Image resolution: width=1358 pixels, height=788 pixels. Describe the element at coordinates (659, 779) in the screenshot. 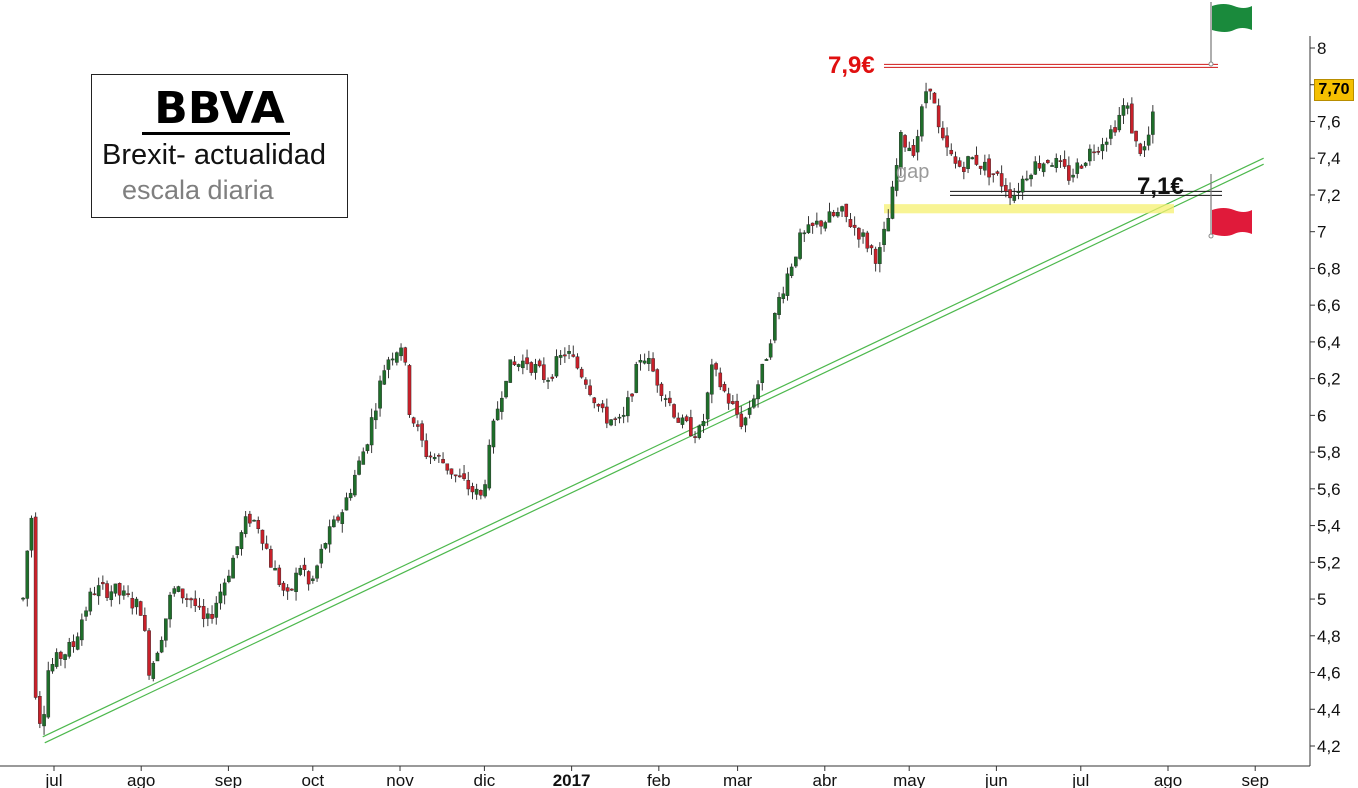

I see `x-tick-label: feb` at that location.